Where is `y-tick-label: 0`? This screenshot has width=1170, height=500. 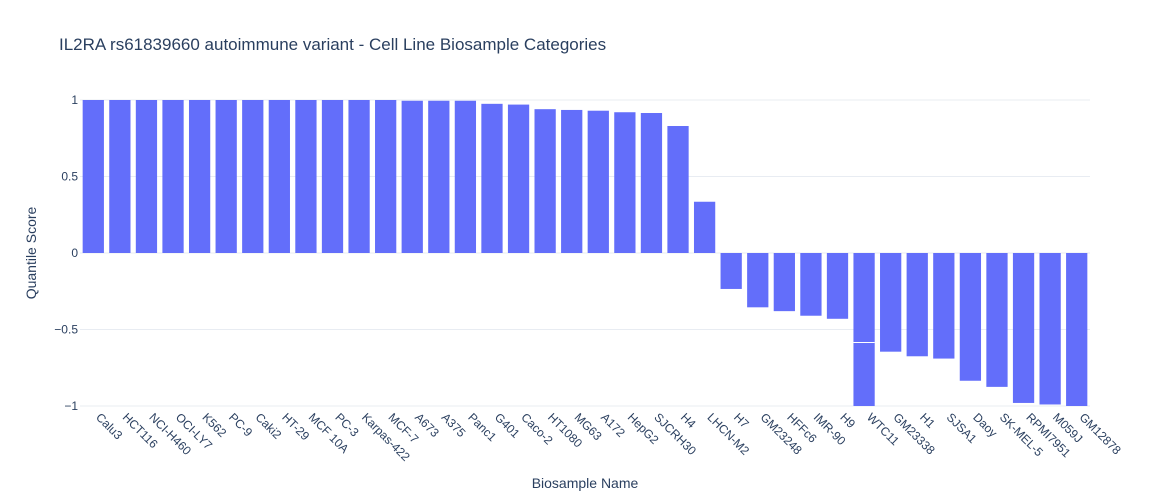 y-tick-label: 0 is located at coordinates (74, 253).